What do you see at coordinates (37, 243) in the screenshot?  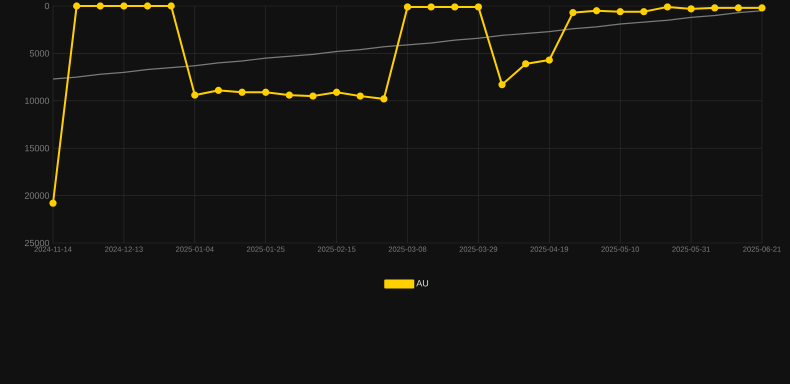 I see `y-tick-label: 25000` at bounding box center [37, 243].